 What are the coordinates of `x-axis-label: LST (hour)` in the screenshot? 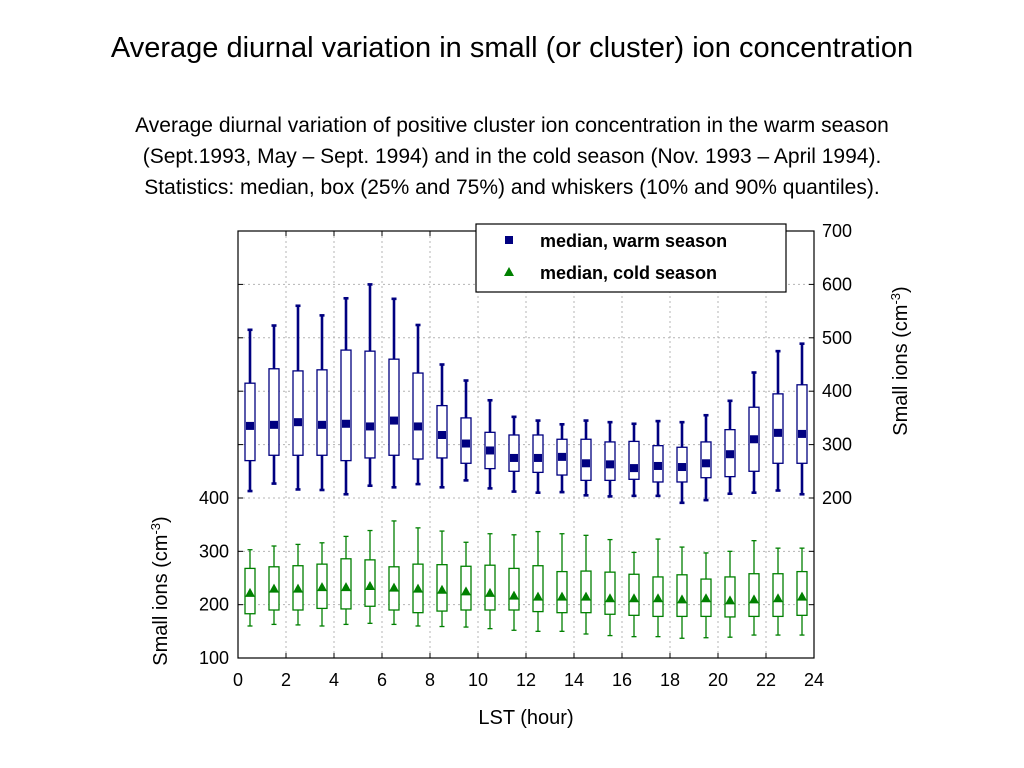 It's located at (525, 718).